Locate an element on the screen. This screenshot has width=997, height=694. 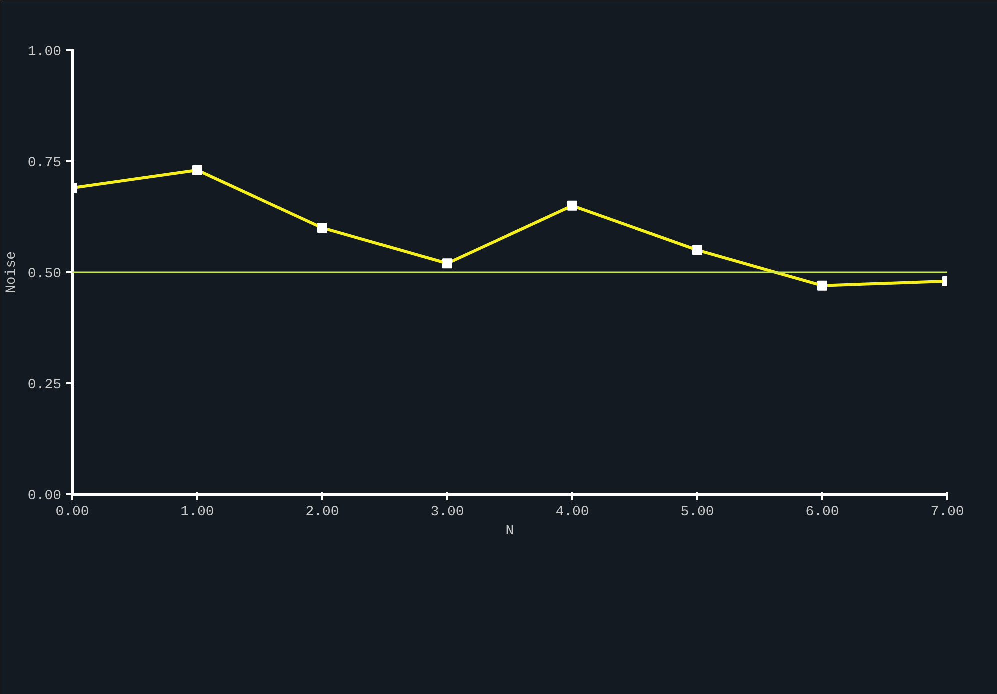
y-tick-label: 0.25 is located at coordinates (45, 386).